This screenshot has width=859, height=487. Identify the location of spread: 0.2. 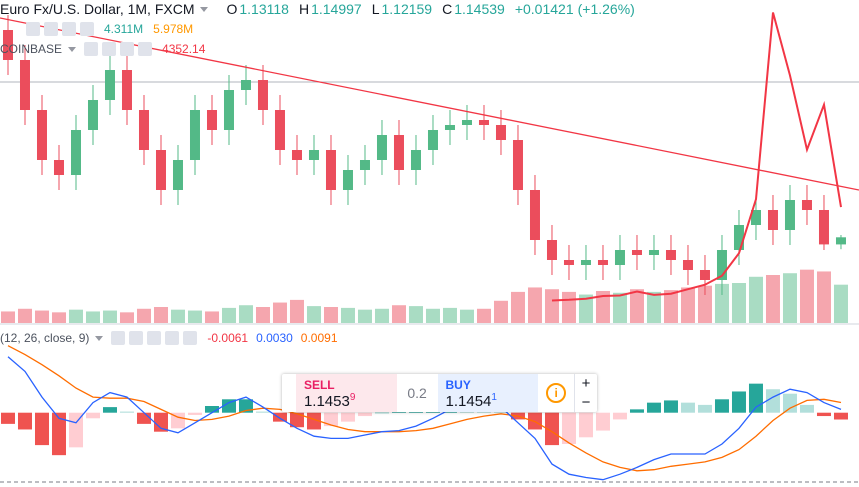
(417, 393).